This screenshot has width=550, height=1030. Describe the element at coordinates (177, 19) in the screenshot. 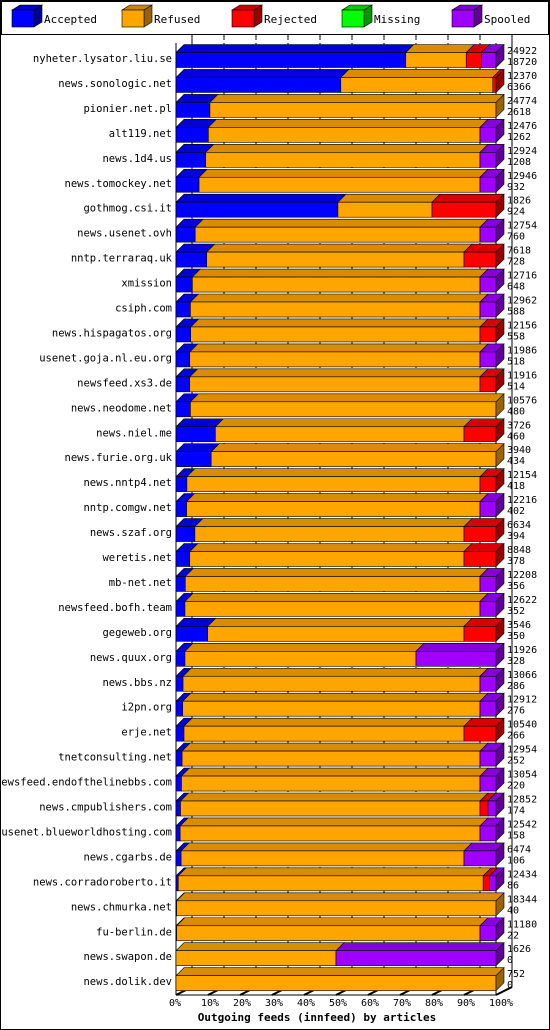

I see `legend-label-refused: Refused` at that location.